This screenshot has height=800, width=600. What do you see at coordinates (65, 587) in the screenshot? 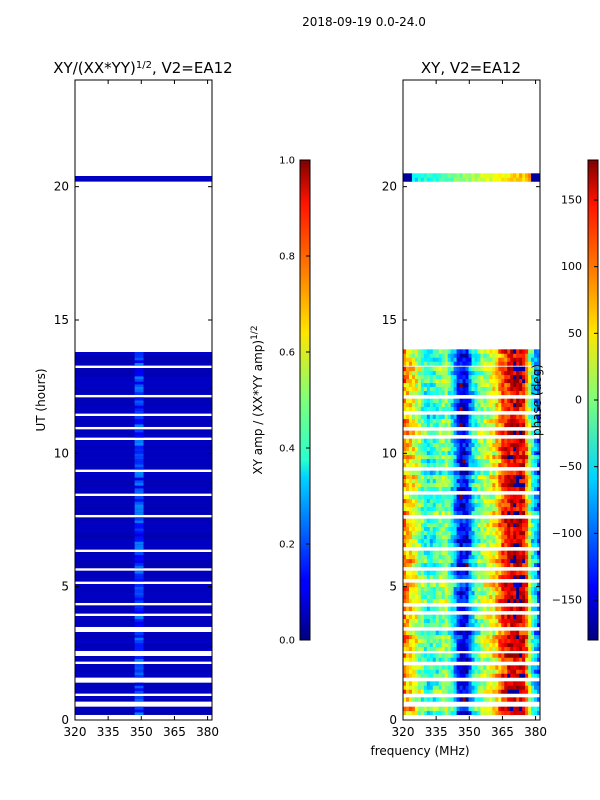
I see `left-y-tick-label: 5` at bounding box center [65, 587].